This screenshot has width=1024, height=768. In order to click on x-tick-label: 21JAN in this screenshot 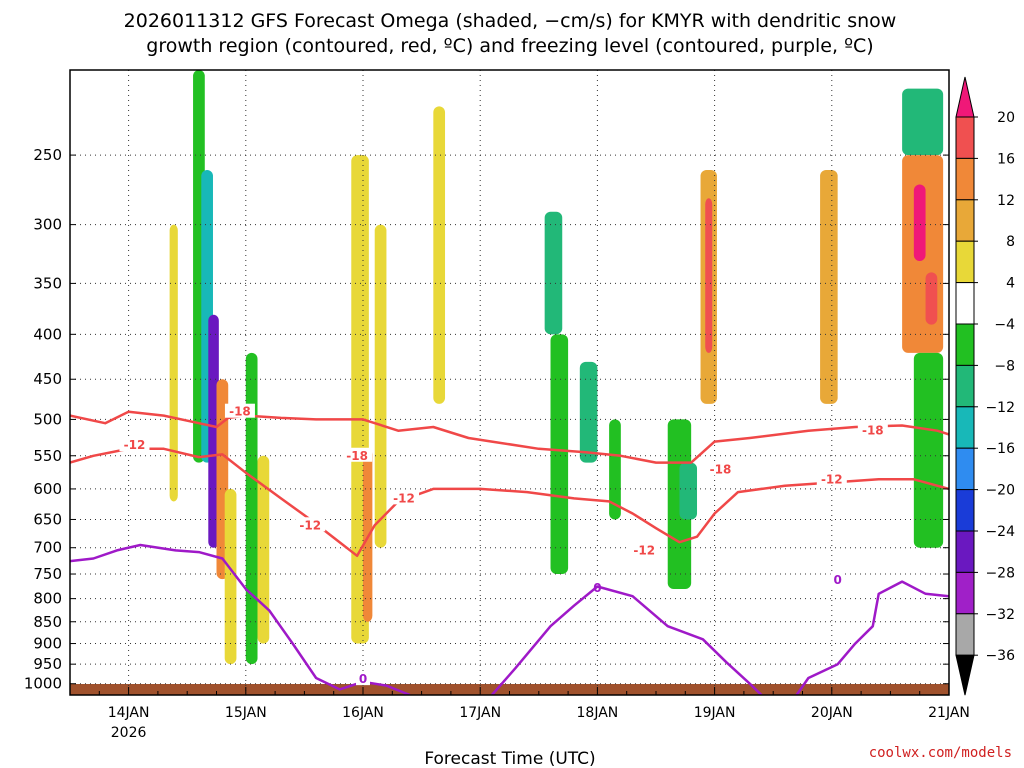, I will do `click(949, 713)`.